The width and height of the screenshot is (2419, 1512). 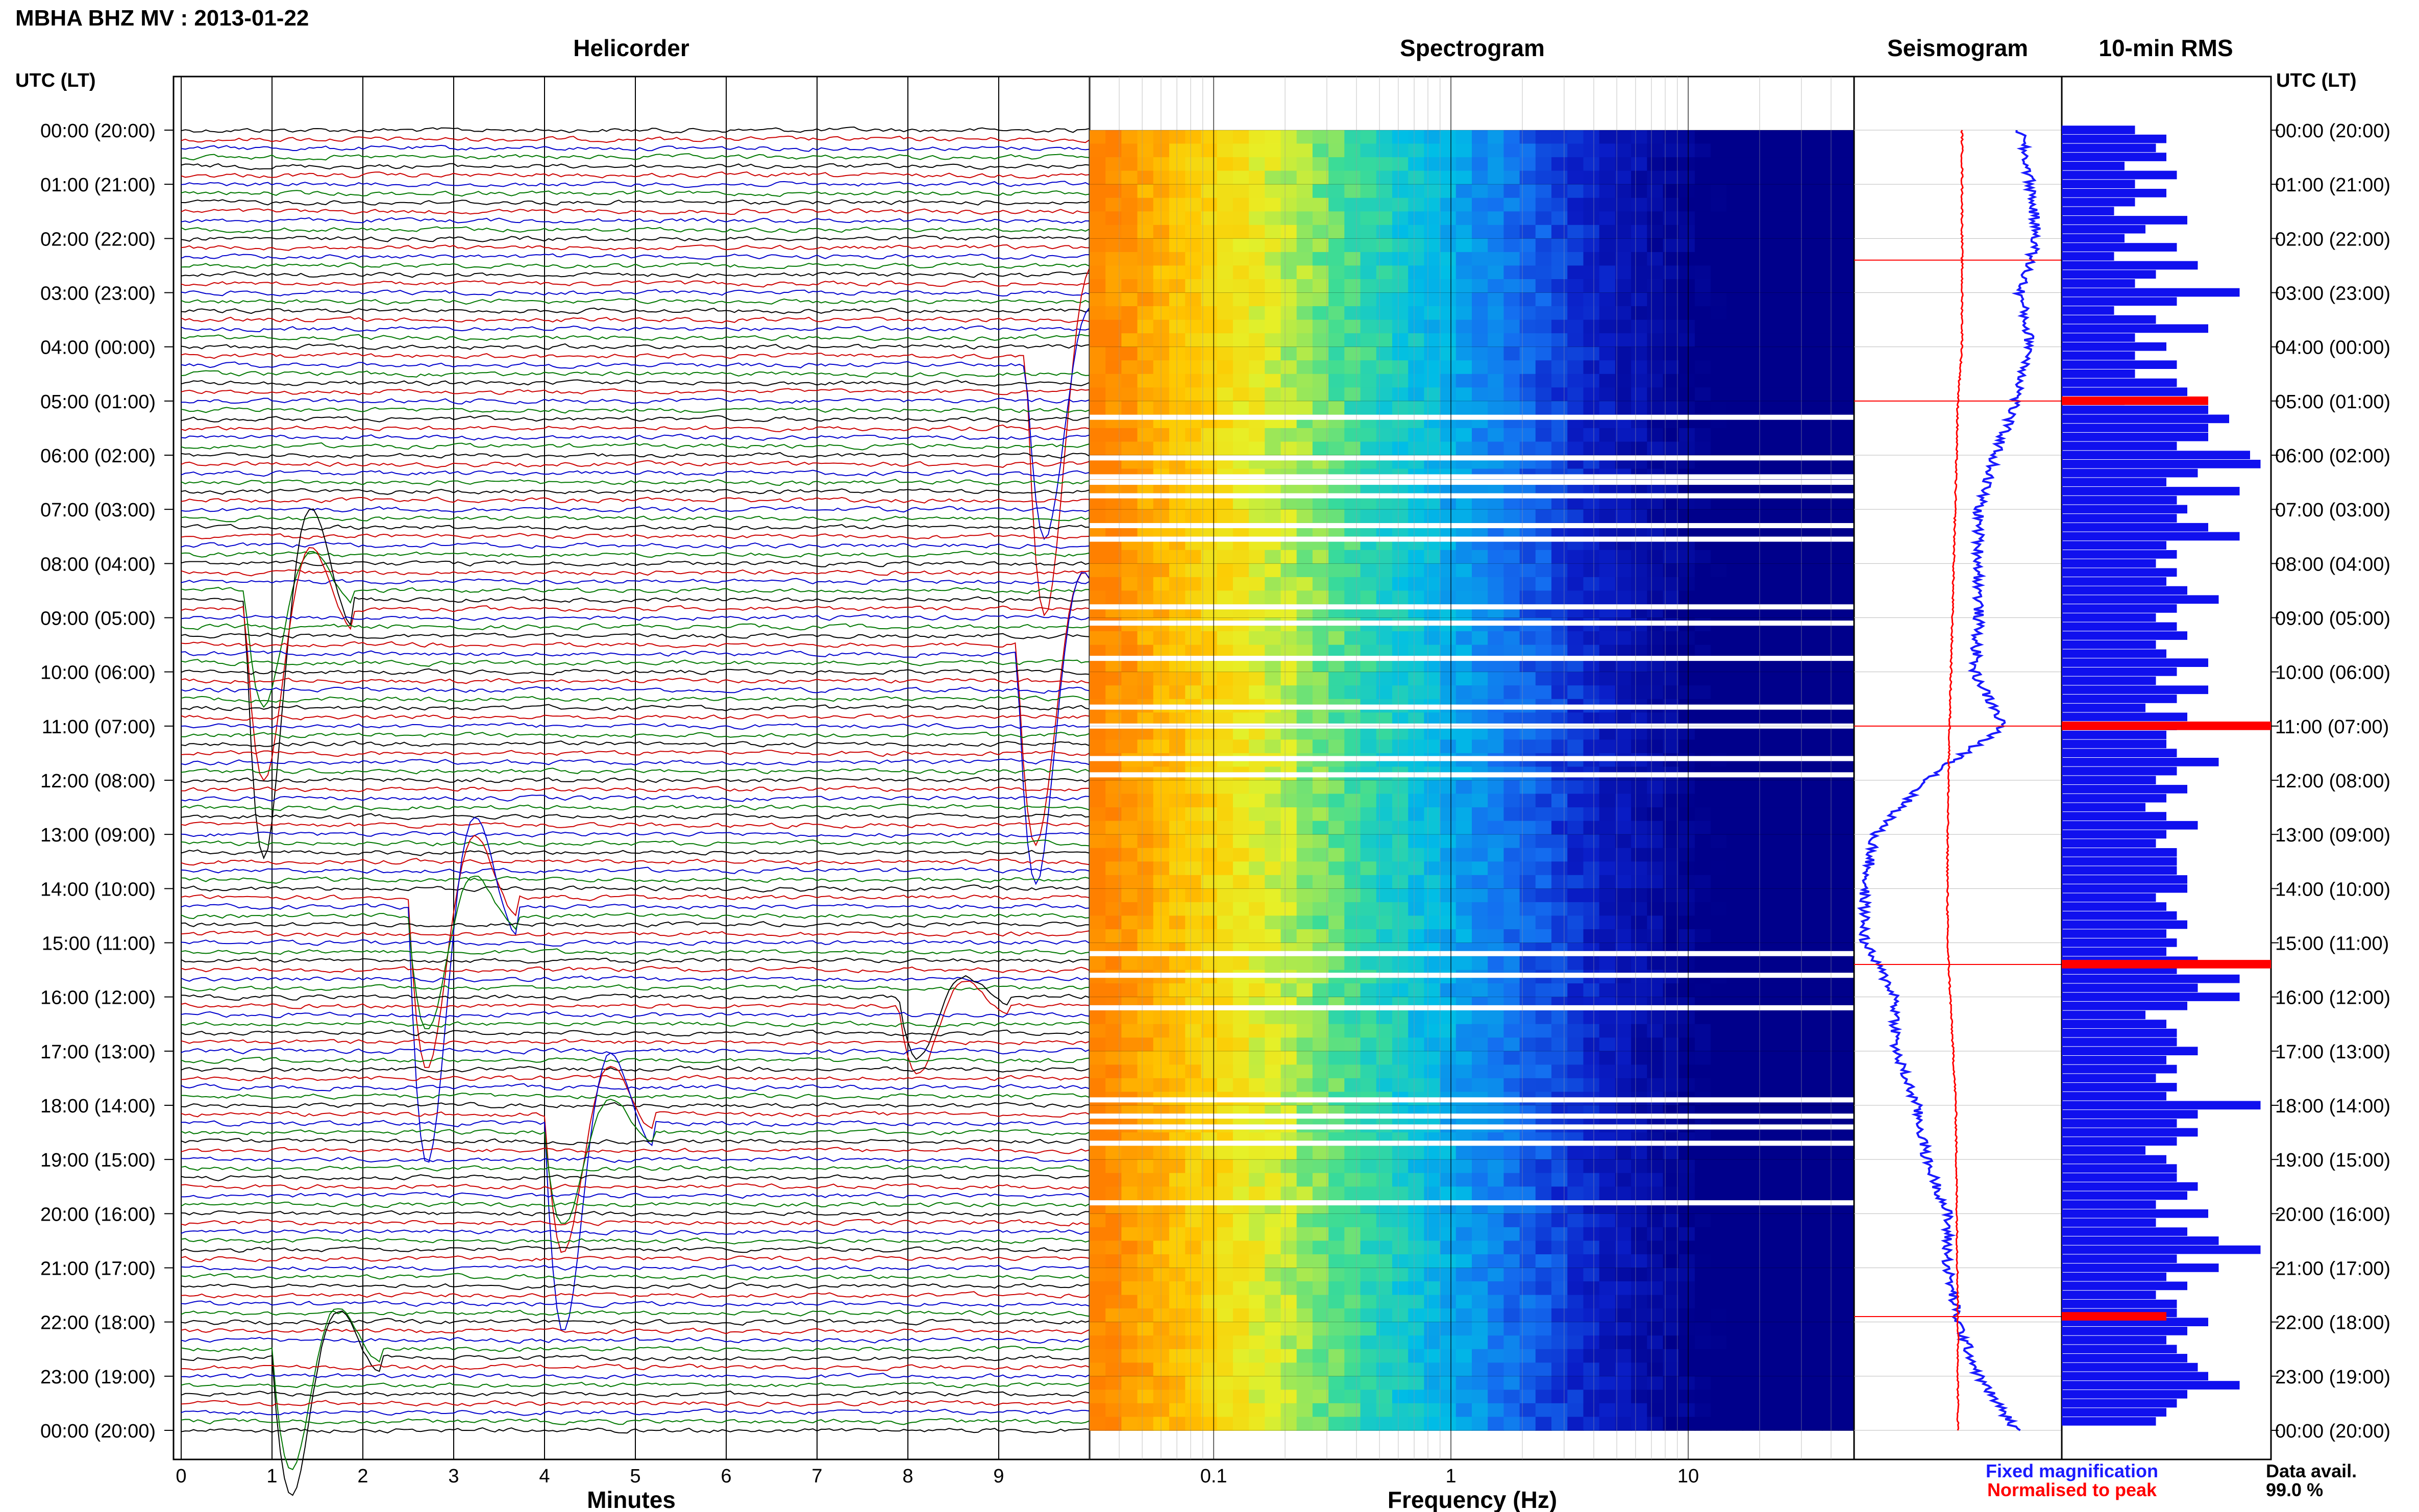 I want to click on time-tick-label-left: 04:00 (00:00), so click(x=98, y=348).